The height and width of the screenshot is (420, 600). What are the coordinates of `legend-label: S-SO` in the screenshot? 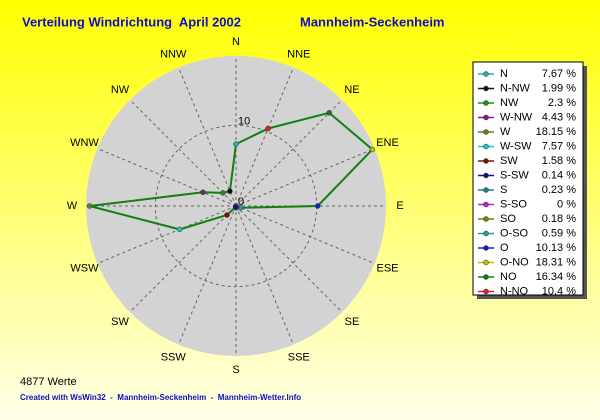 It's located at (513, 204).